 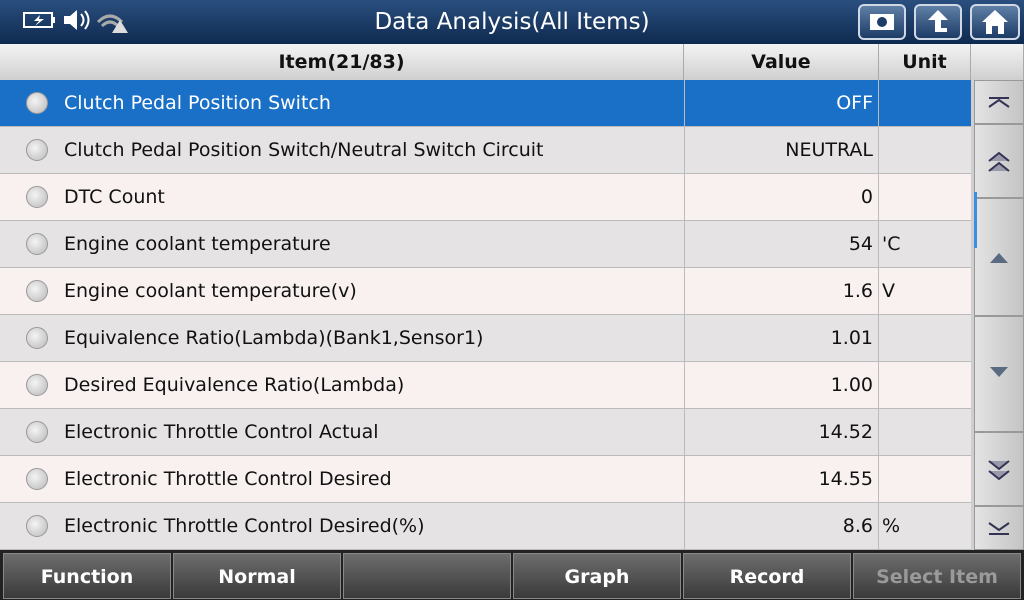 I want to click on item-name: Clutch Pedal Position Switch, so click(x=197, y=103).